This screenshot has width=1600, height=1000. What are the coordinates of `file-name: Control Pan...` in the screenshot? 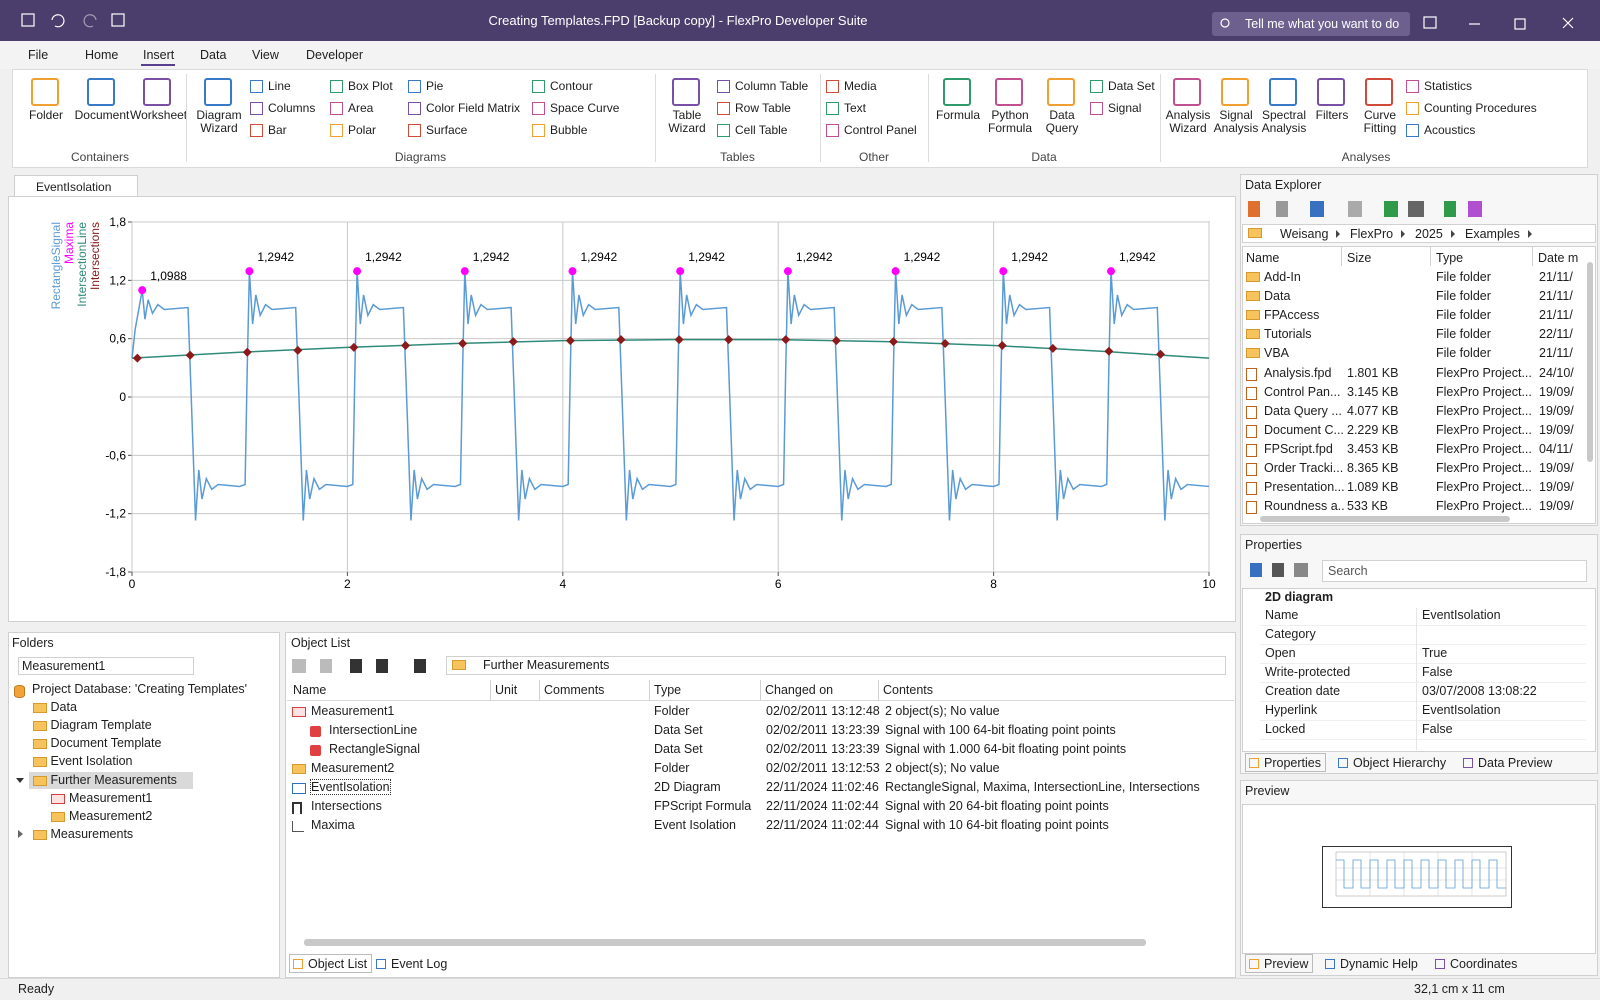 It's located at (1304, 392).